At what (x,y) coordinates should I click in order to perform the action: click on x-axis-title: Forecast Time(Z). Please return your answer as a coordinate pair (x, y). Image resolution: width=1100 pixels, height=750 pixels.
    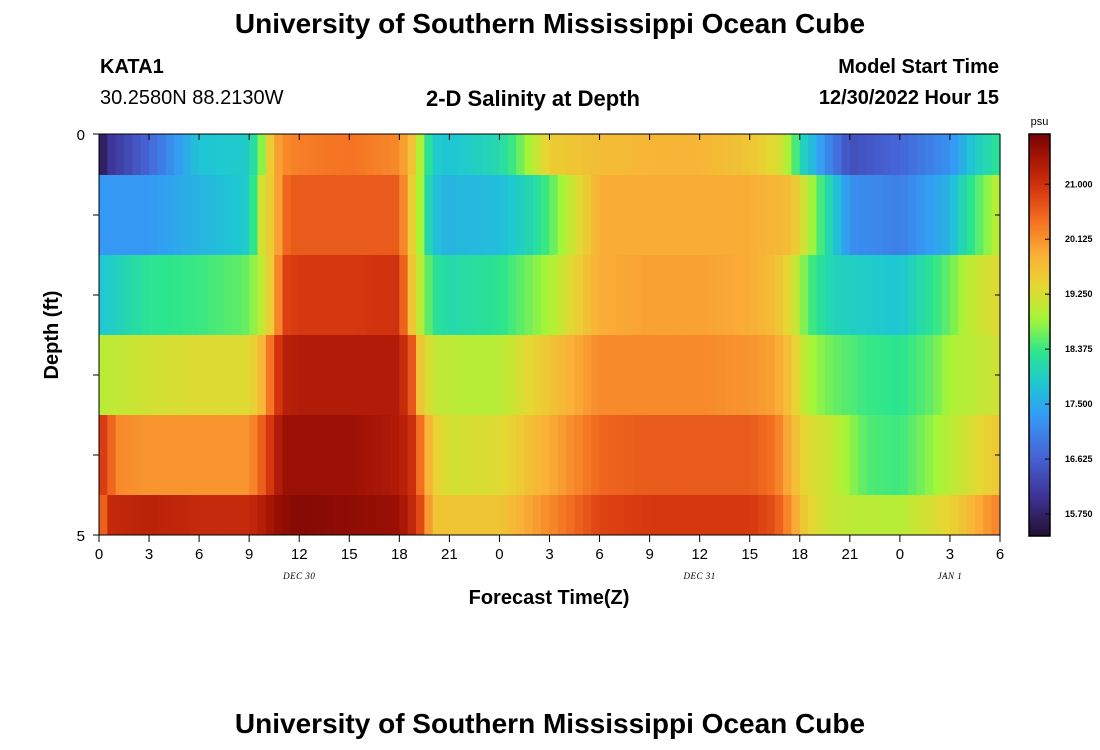
    Looking at the image, I should click on (549, 598).